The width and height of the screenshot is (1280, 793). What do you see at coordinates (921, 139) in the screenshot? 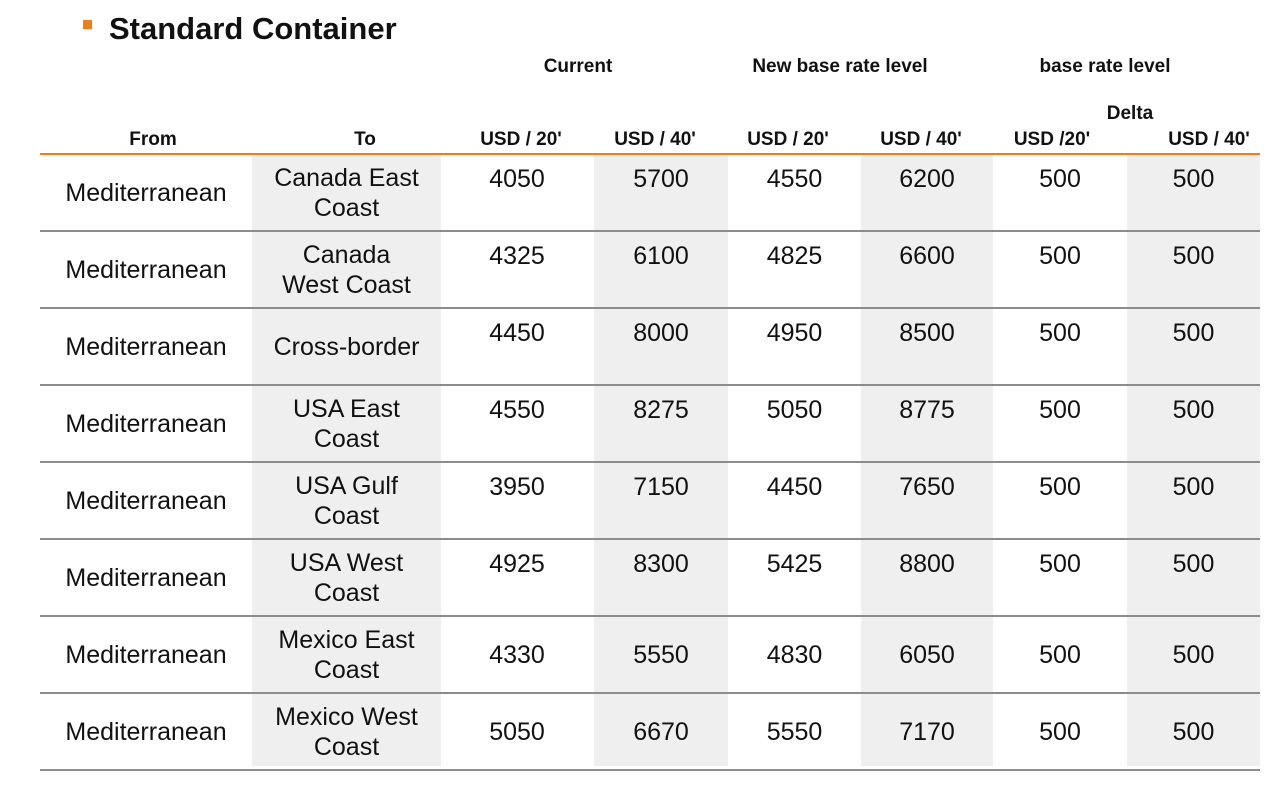
I see `column-header-new-40: USD / 40'` at bounding box center [921, 139].